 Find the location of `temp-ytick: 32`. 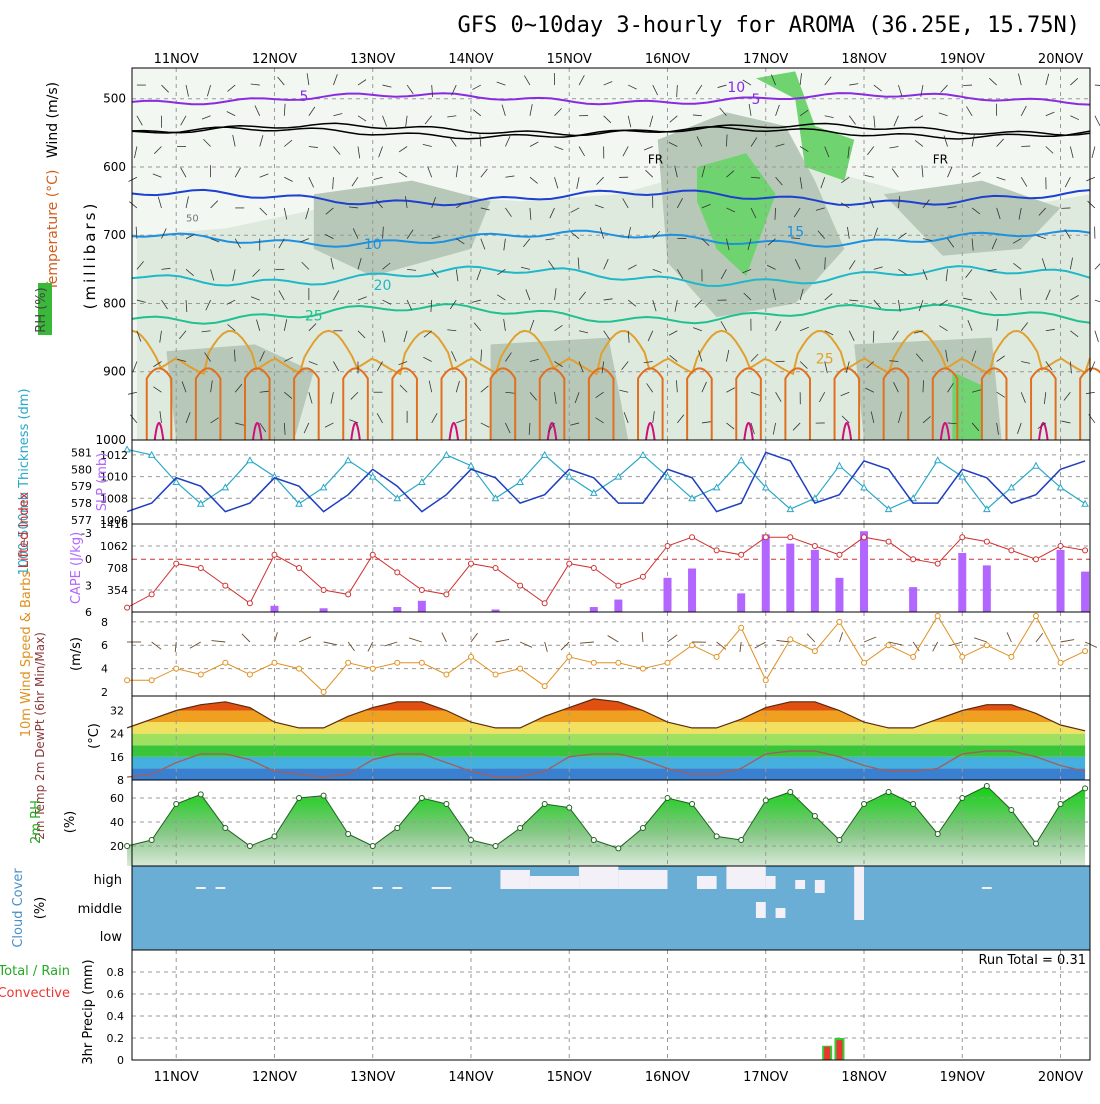

temp-ytick: 32 is located at coordinates (117, 710).